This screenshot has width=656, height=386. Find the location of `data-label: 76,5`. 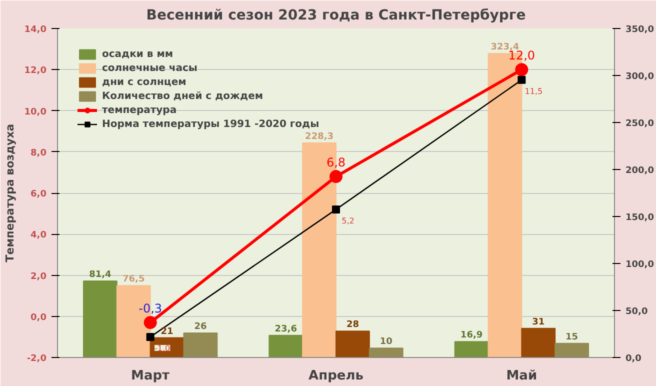

data-label: 76,5 is located at coordinates (133, 279).